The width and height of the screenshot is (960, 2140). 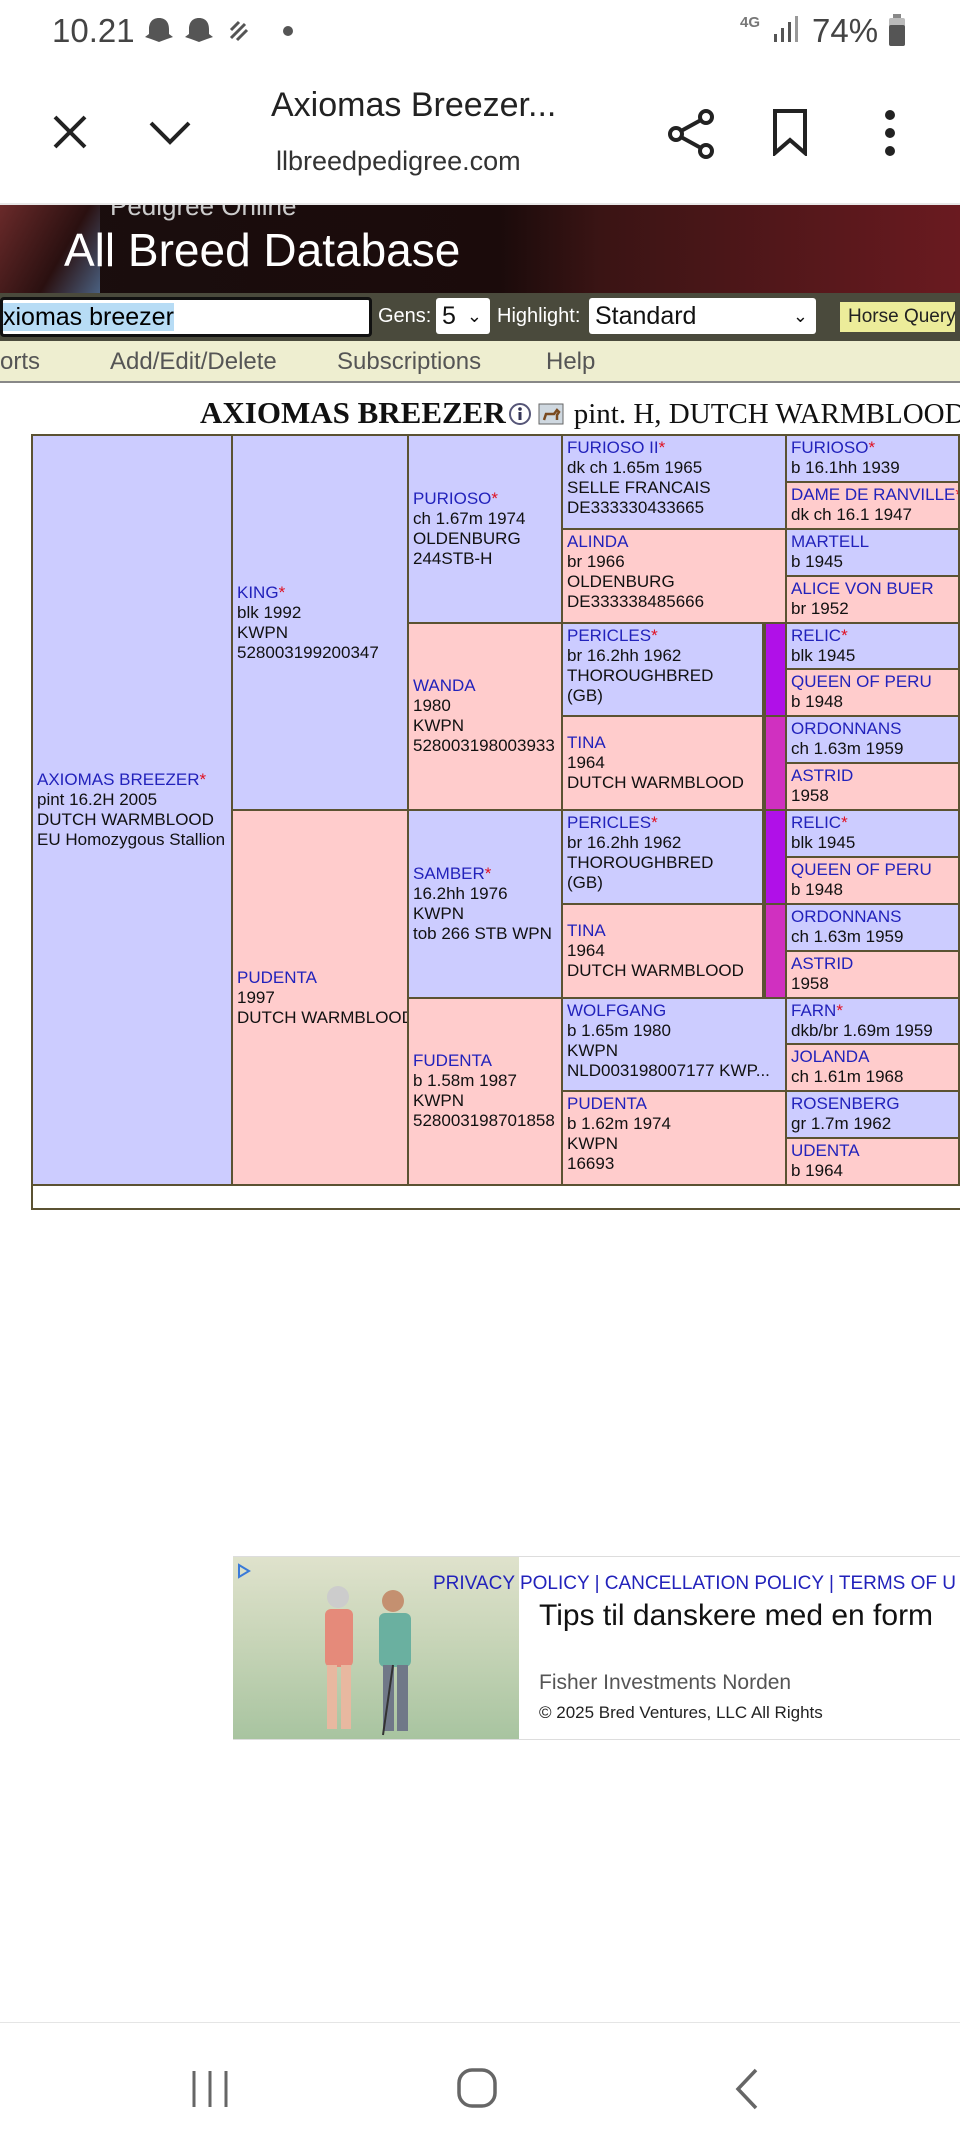 I want to click on site-nav: orts Add/Edit/Delete Subscriptions Help, so click(x=480, y=362).